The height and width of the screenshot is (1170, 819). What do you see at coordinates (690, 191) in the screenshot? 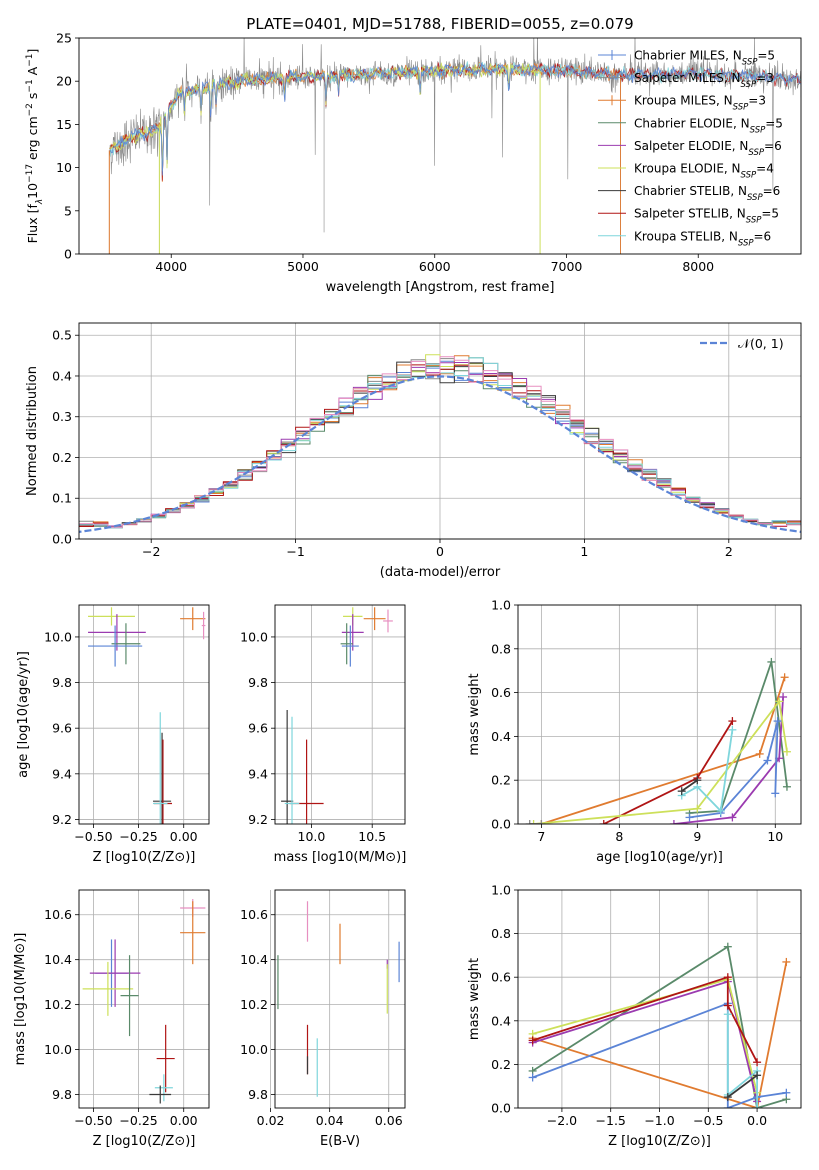
I see `legend-label-text: Chabrier STELIB, N` at bounding box center [690, 191].